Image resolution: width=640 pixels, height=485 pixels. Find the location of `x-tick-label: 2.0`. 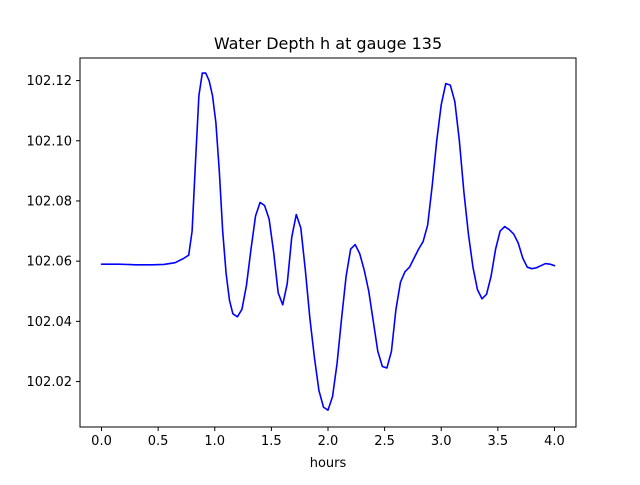

x-tick-label: 2.0 is located at coordinates (328, 441).